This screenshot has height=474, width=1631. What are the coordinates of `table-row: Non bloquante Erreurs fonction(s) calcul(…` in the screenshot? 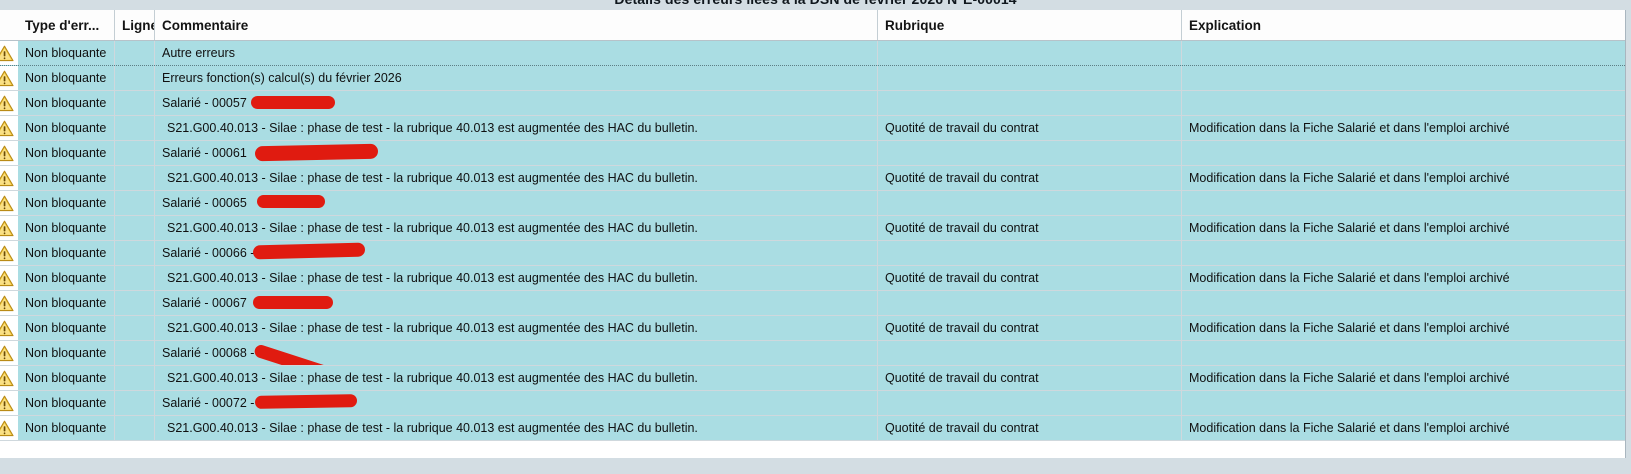 It's located at (812, 78).